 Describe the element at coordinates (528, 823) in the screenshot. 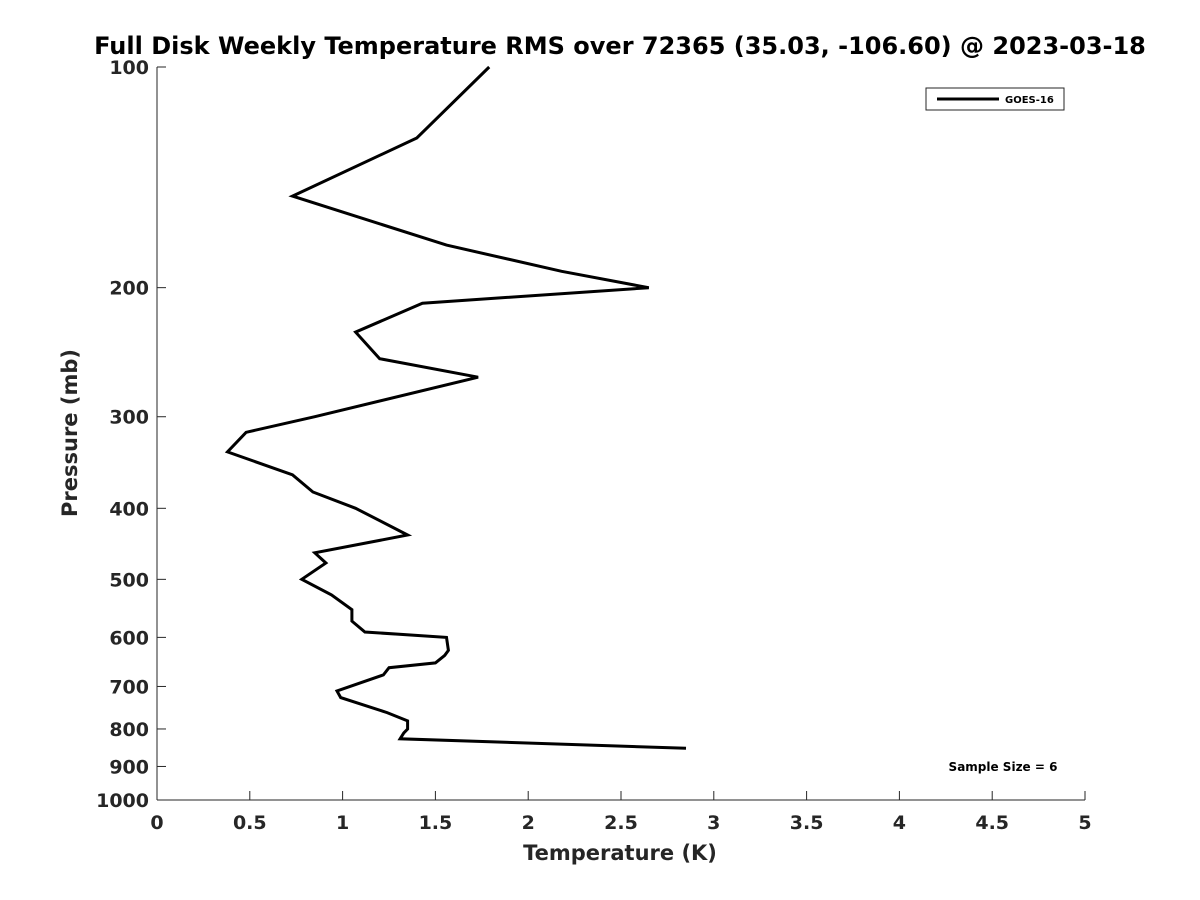

I see `x-tick-label: 2` at that location.